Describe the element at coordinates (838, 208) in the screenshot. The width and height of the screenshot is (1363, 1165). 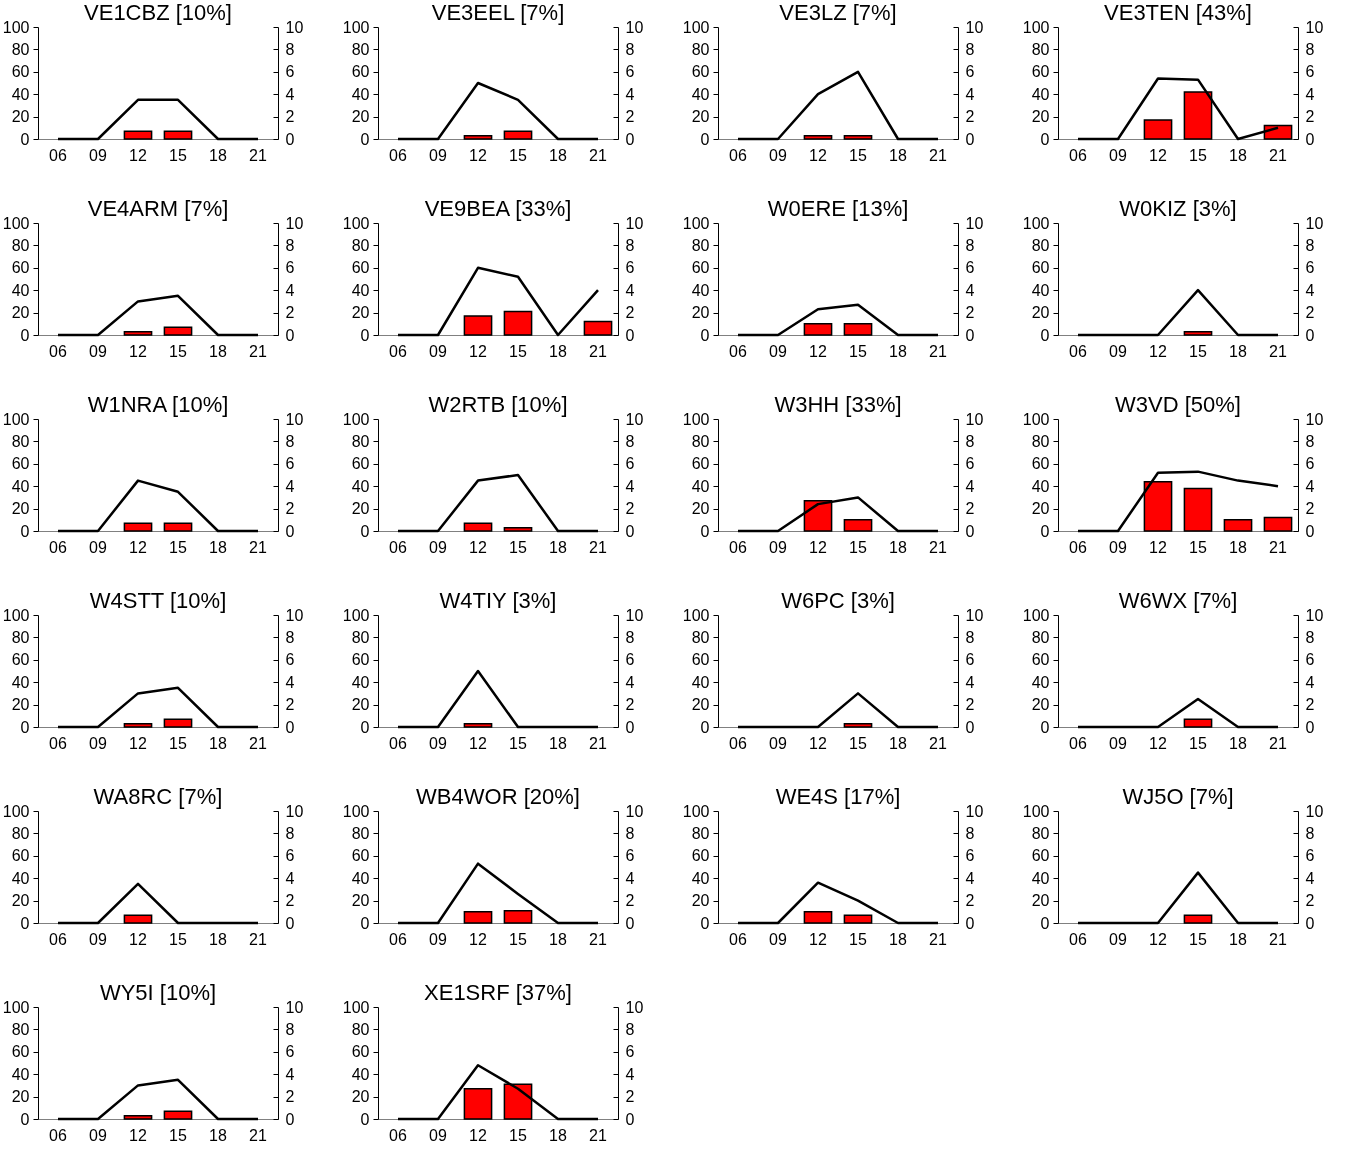
I see `chart-title: W0ERE [13%]` at that location.